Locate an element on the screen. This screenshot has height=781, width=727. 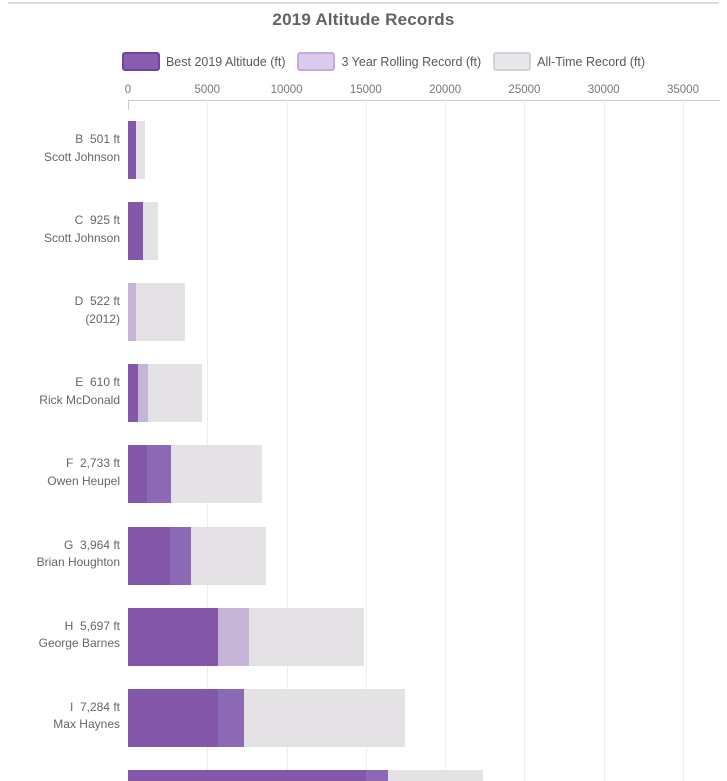
bar-3yr-rolling-record-D is located at coordinates (132, 312).